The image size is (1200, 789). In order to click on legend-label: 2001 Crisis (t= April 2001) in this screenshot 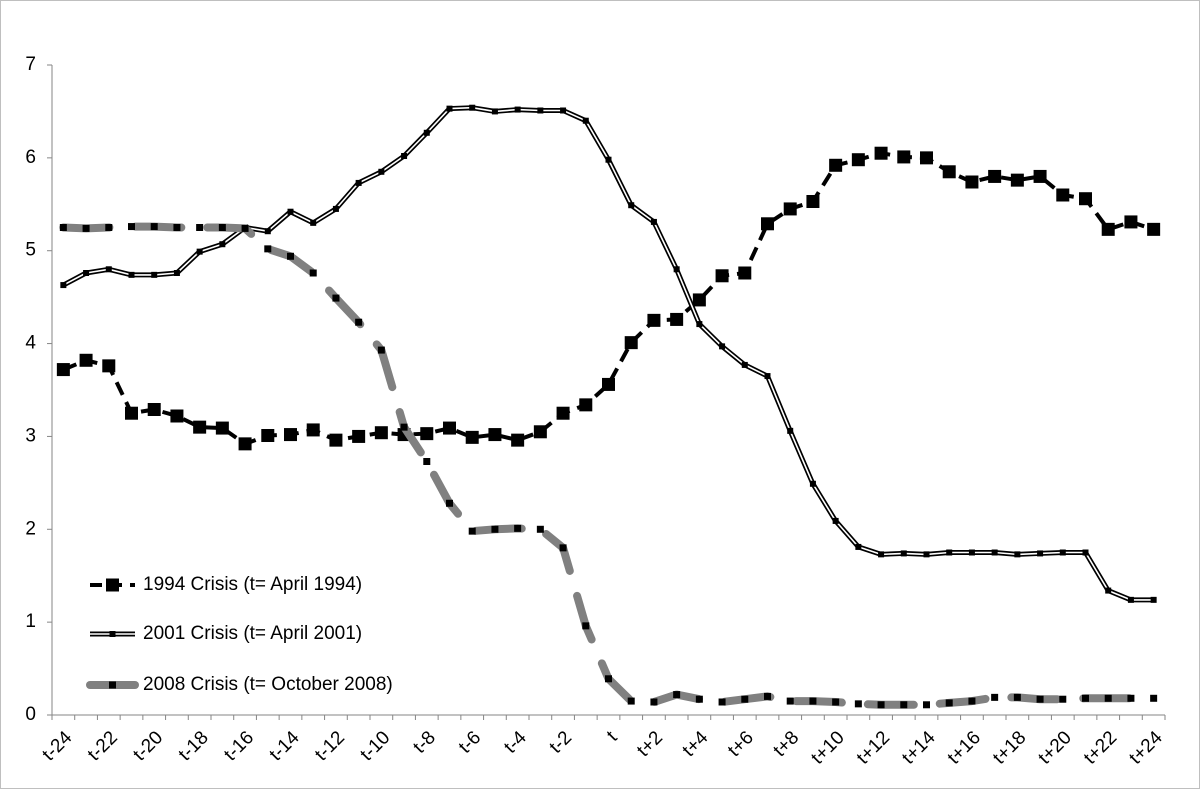, I will do `click(252, 633)`.